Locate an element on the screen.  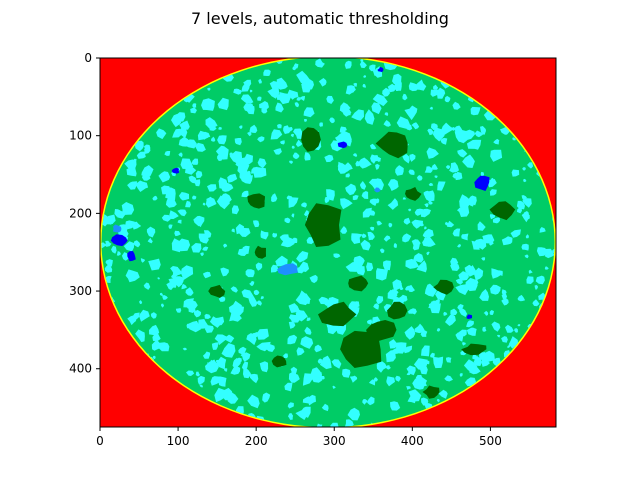
y-tick-label: 400 is located at coordinates (80, 369).